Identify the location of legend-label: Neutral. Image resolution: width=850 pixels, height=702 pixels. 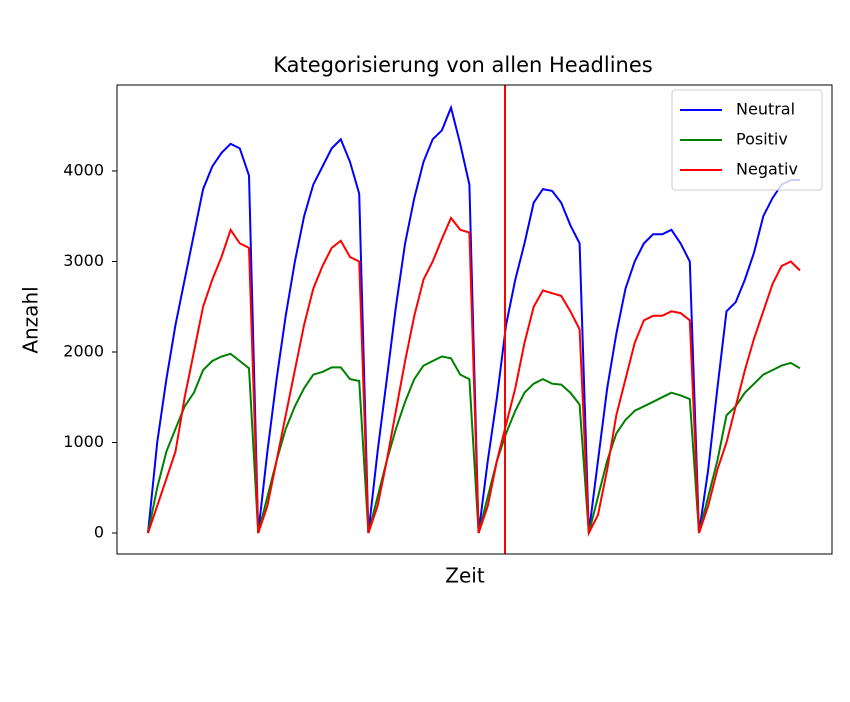
(765, 109).